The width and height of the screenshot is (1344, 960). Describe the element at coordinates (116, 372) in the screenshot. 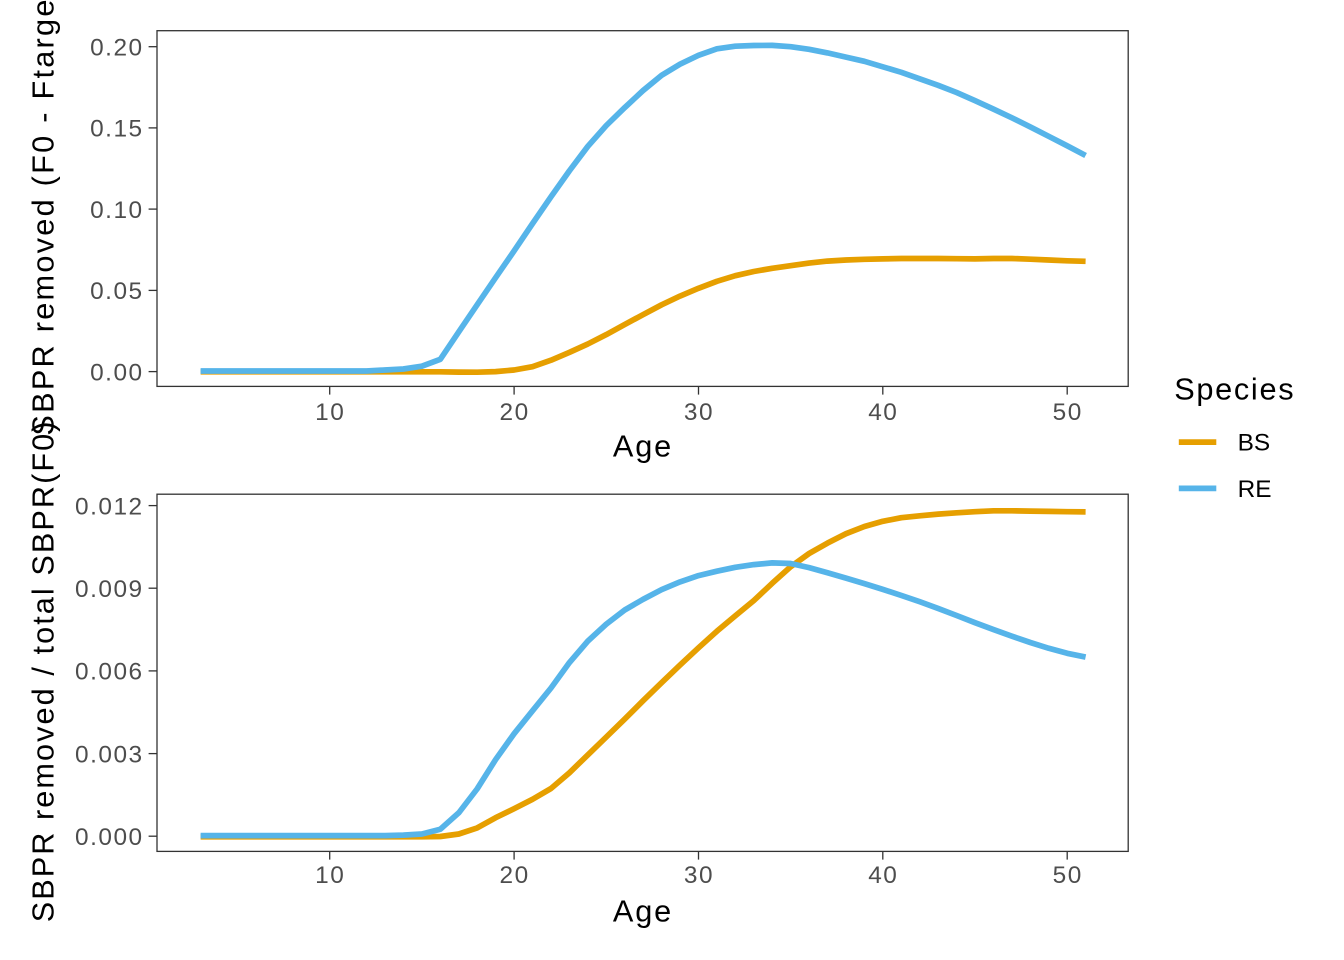

I see `svg-text: 0.00` at that location.